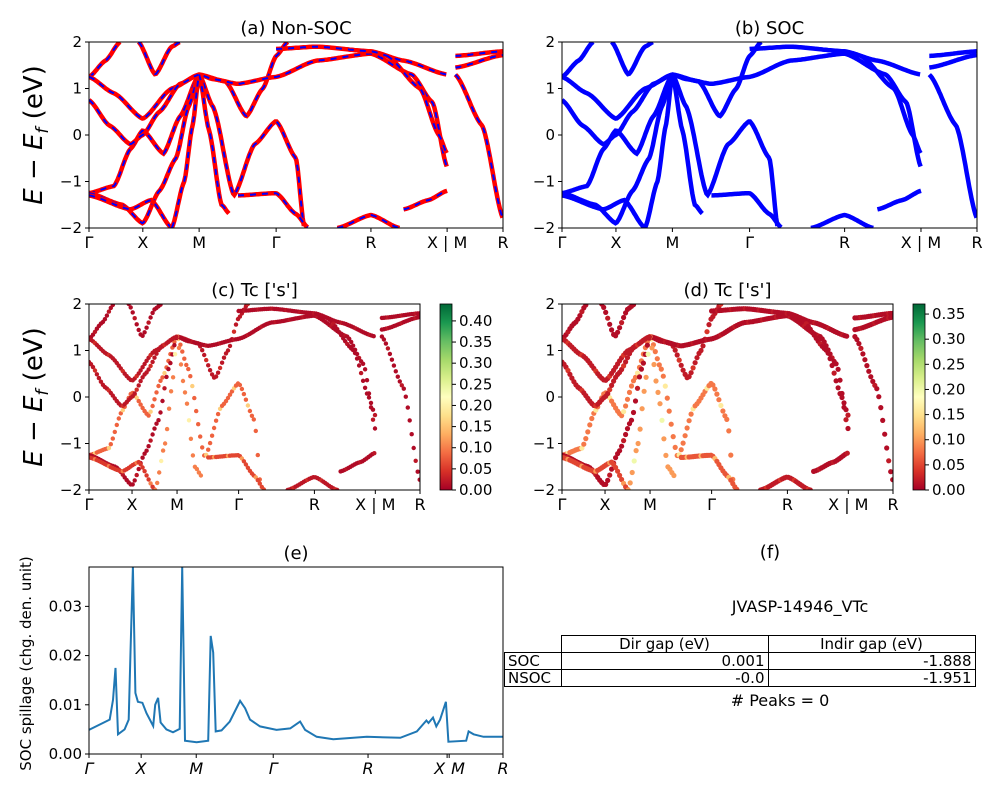  What do you see at coordinates (26, 663) in the screenshot?
I see `y-axis-label: SOC spillage (chg. den. unit)` at bounding box center [26, 663].